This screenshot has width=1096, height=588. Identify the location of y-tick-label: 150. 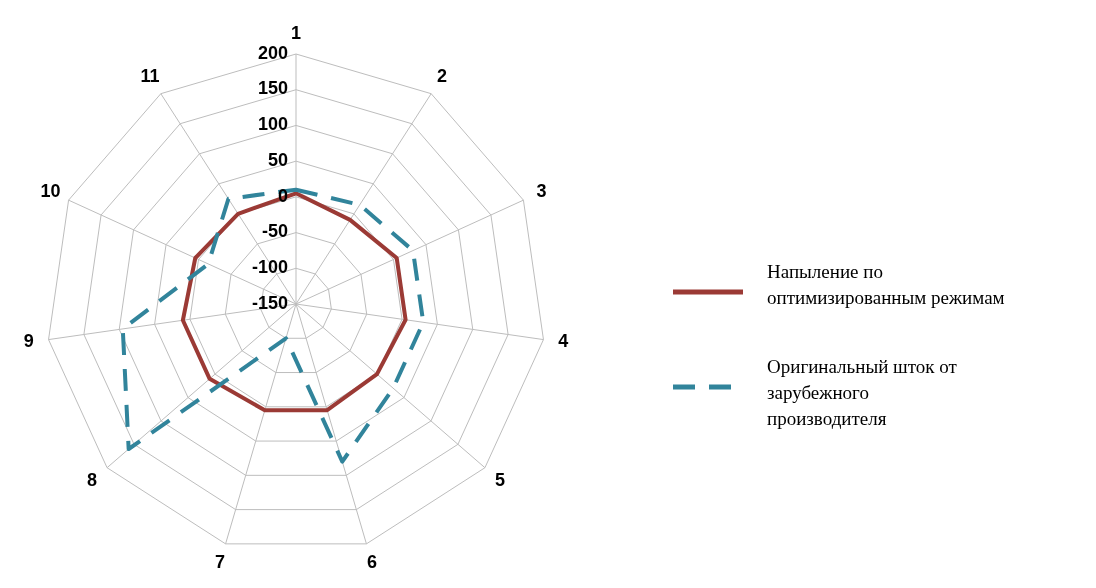
(272, 88).